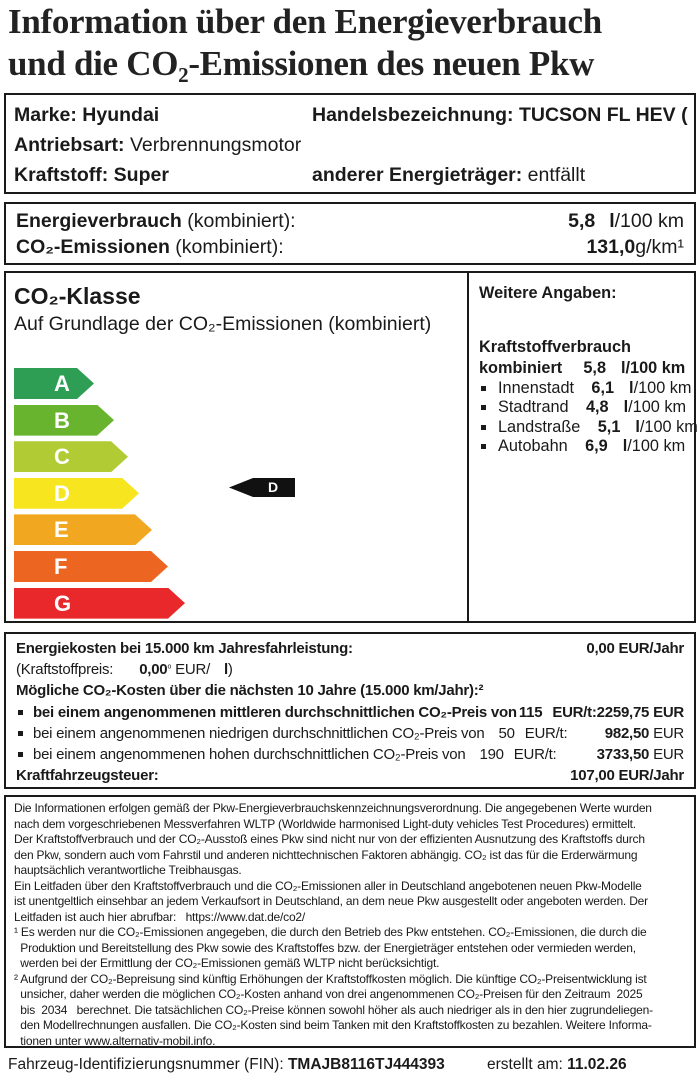 The height and width of the screenshot is (1080, 700). What do you see at coordinates (76, 493) in the screenshot?
I see `co2-class-arrow-d: D` at bounding box center [76, 493].